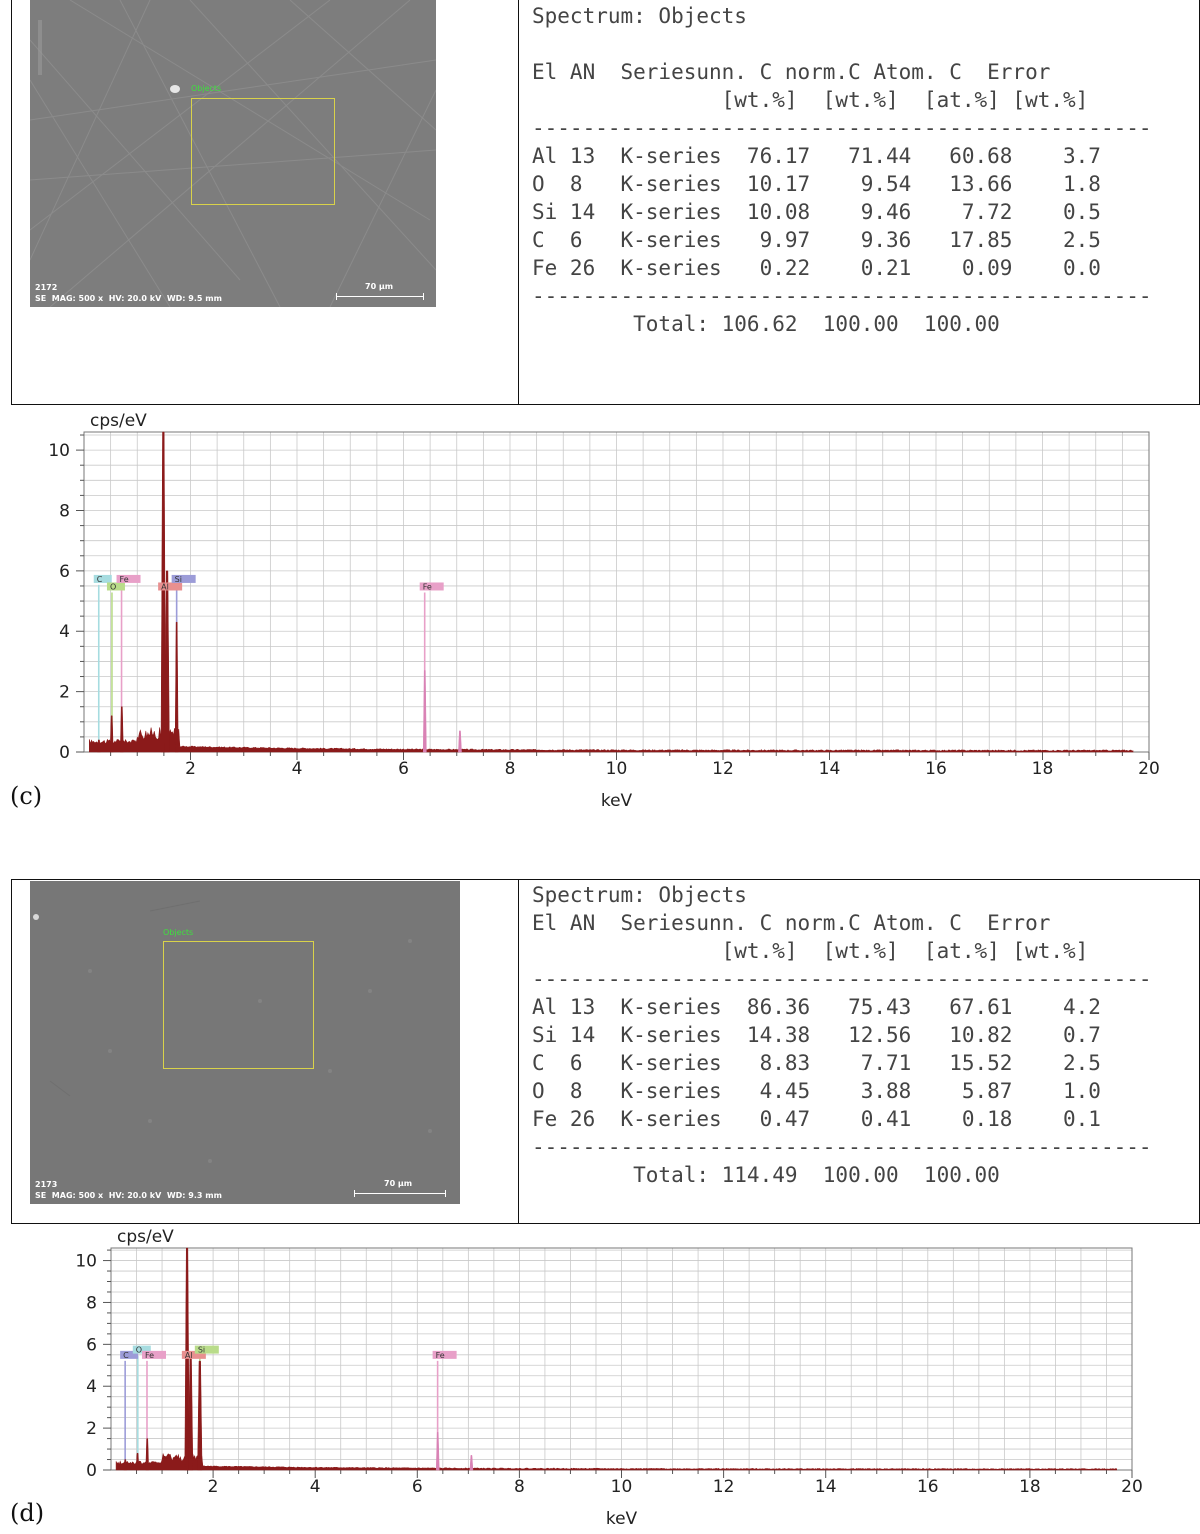  What do you see at coordinates (398, 1183) in the screenshot?
I see `sem-scale-label-d: 70 µm` at bounding box center [398, 1183].